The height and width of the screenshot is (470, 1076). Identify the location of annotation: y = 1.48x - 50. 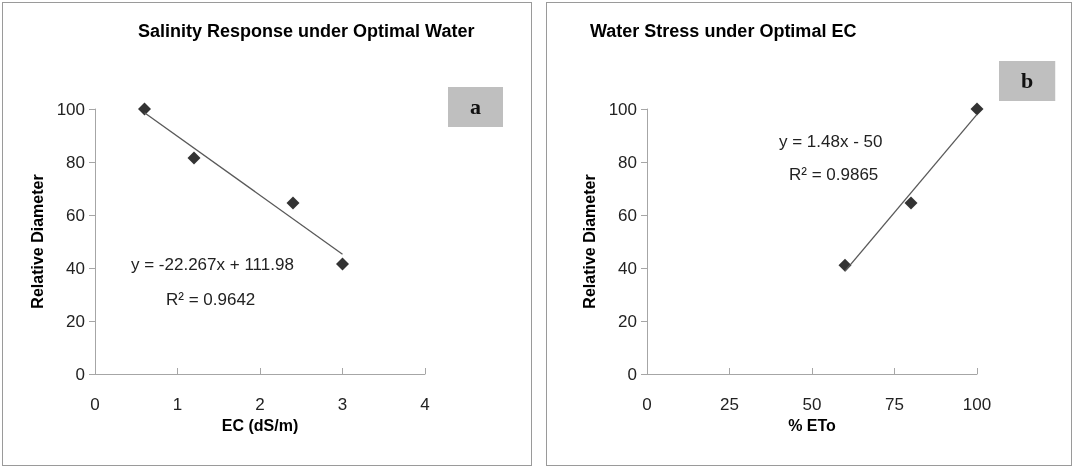
(831, 141).